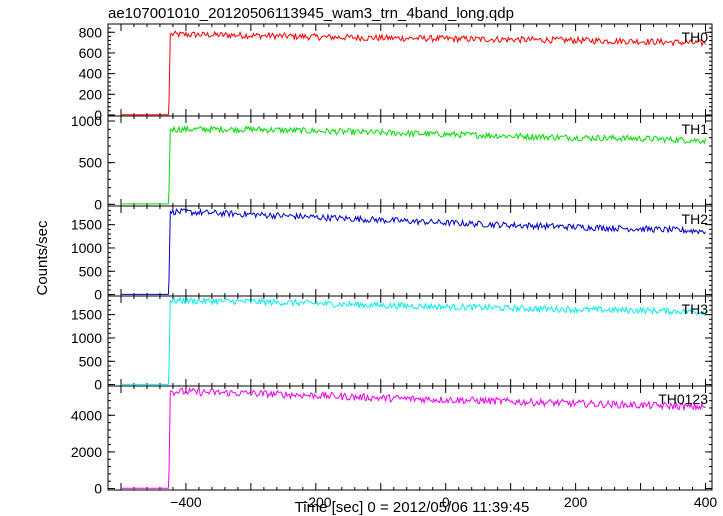  Describe the element at coordinates (98, 385) in the screenshot. I see `y-tick-label-TH3: 0` at that location.